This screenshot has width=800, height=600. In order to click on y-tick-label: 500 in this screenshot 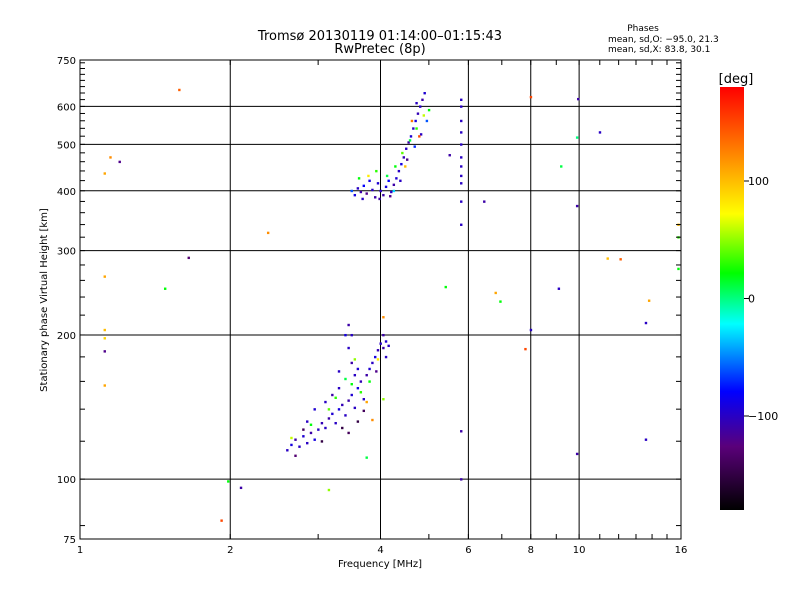, I will do `click(66, 145)`.